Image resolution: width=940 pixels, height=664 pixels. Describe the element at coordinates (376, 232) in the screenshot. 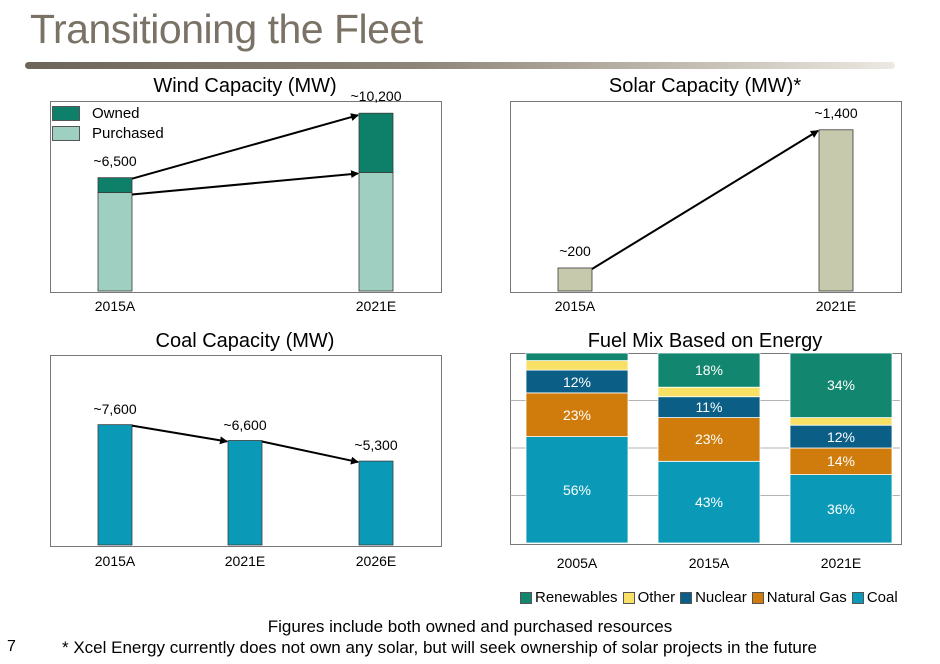

I see `wind-bar-purchased-2021E` at that location.